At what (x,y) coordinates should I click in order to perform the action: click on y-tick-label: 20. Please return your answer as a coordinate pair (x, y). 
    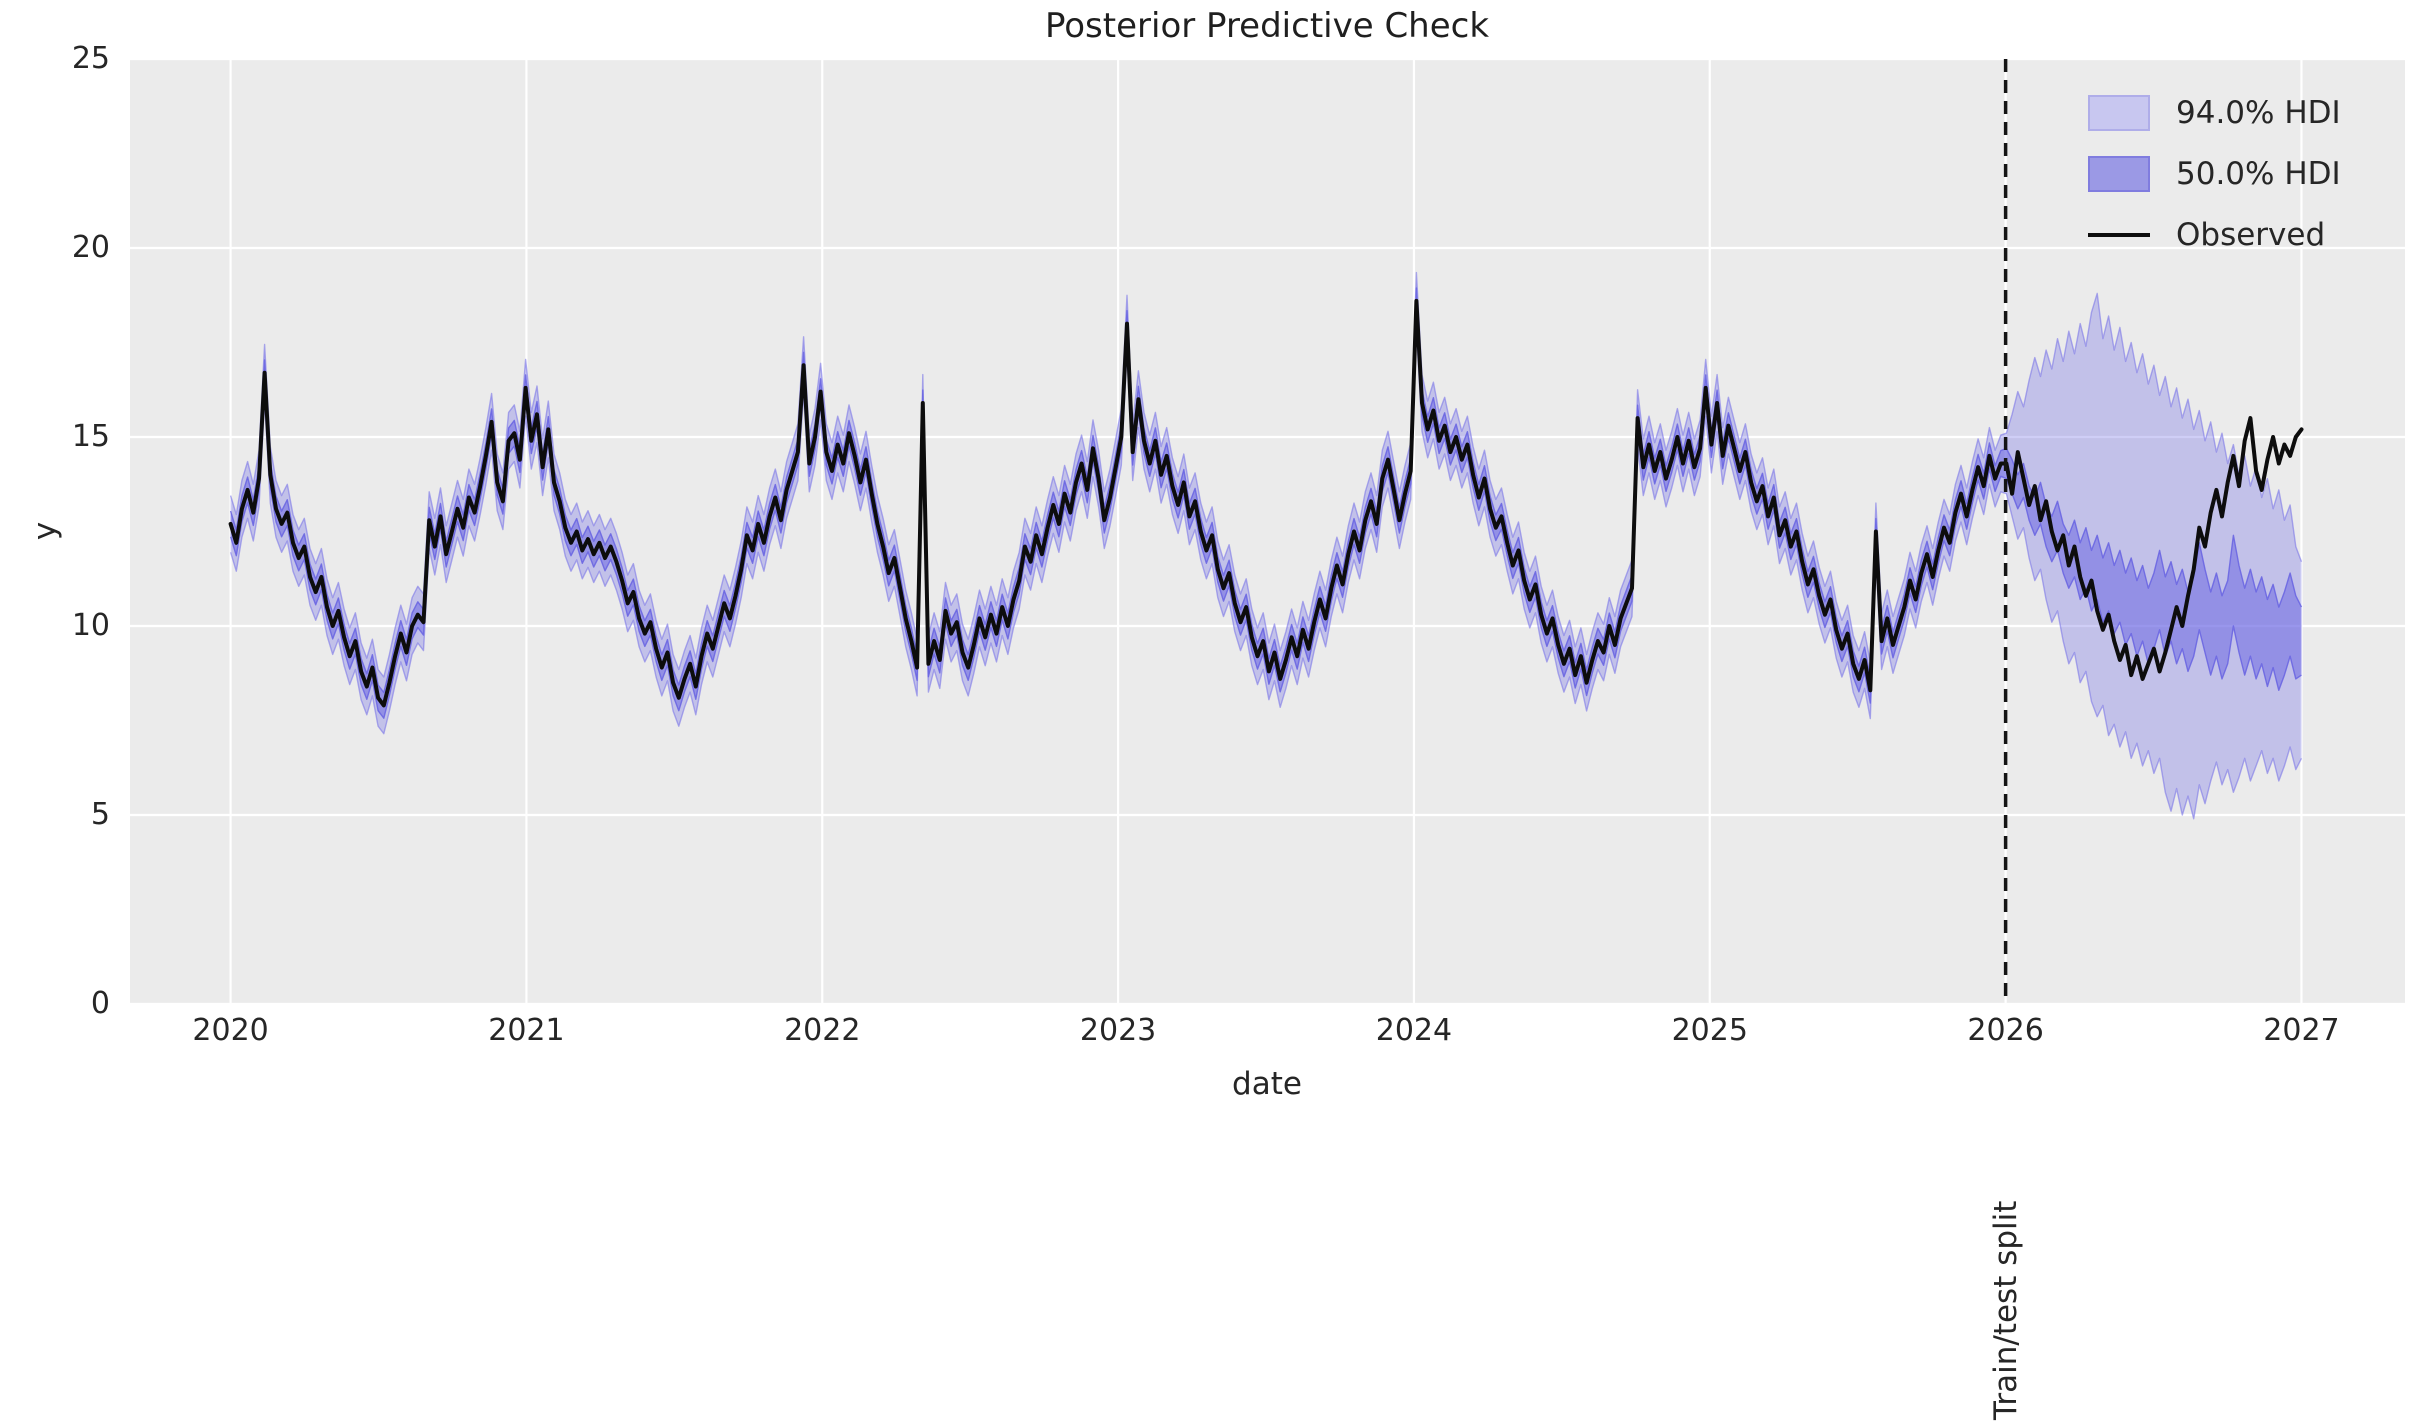
    Looking at the image, I should click on (90, 247).